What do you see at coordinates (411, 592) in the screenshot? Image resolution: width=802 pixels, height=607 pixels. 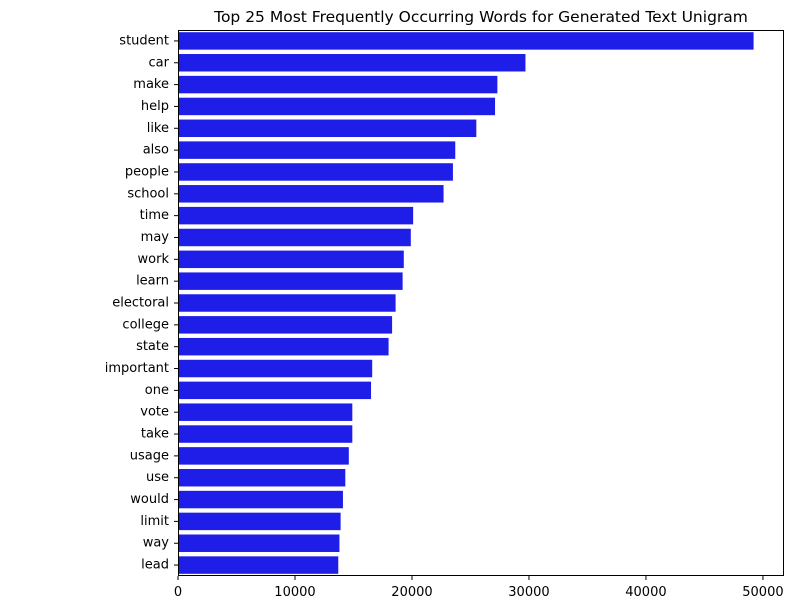 I see `x-tick-label: 20000` at bounding box center [411, 592].